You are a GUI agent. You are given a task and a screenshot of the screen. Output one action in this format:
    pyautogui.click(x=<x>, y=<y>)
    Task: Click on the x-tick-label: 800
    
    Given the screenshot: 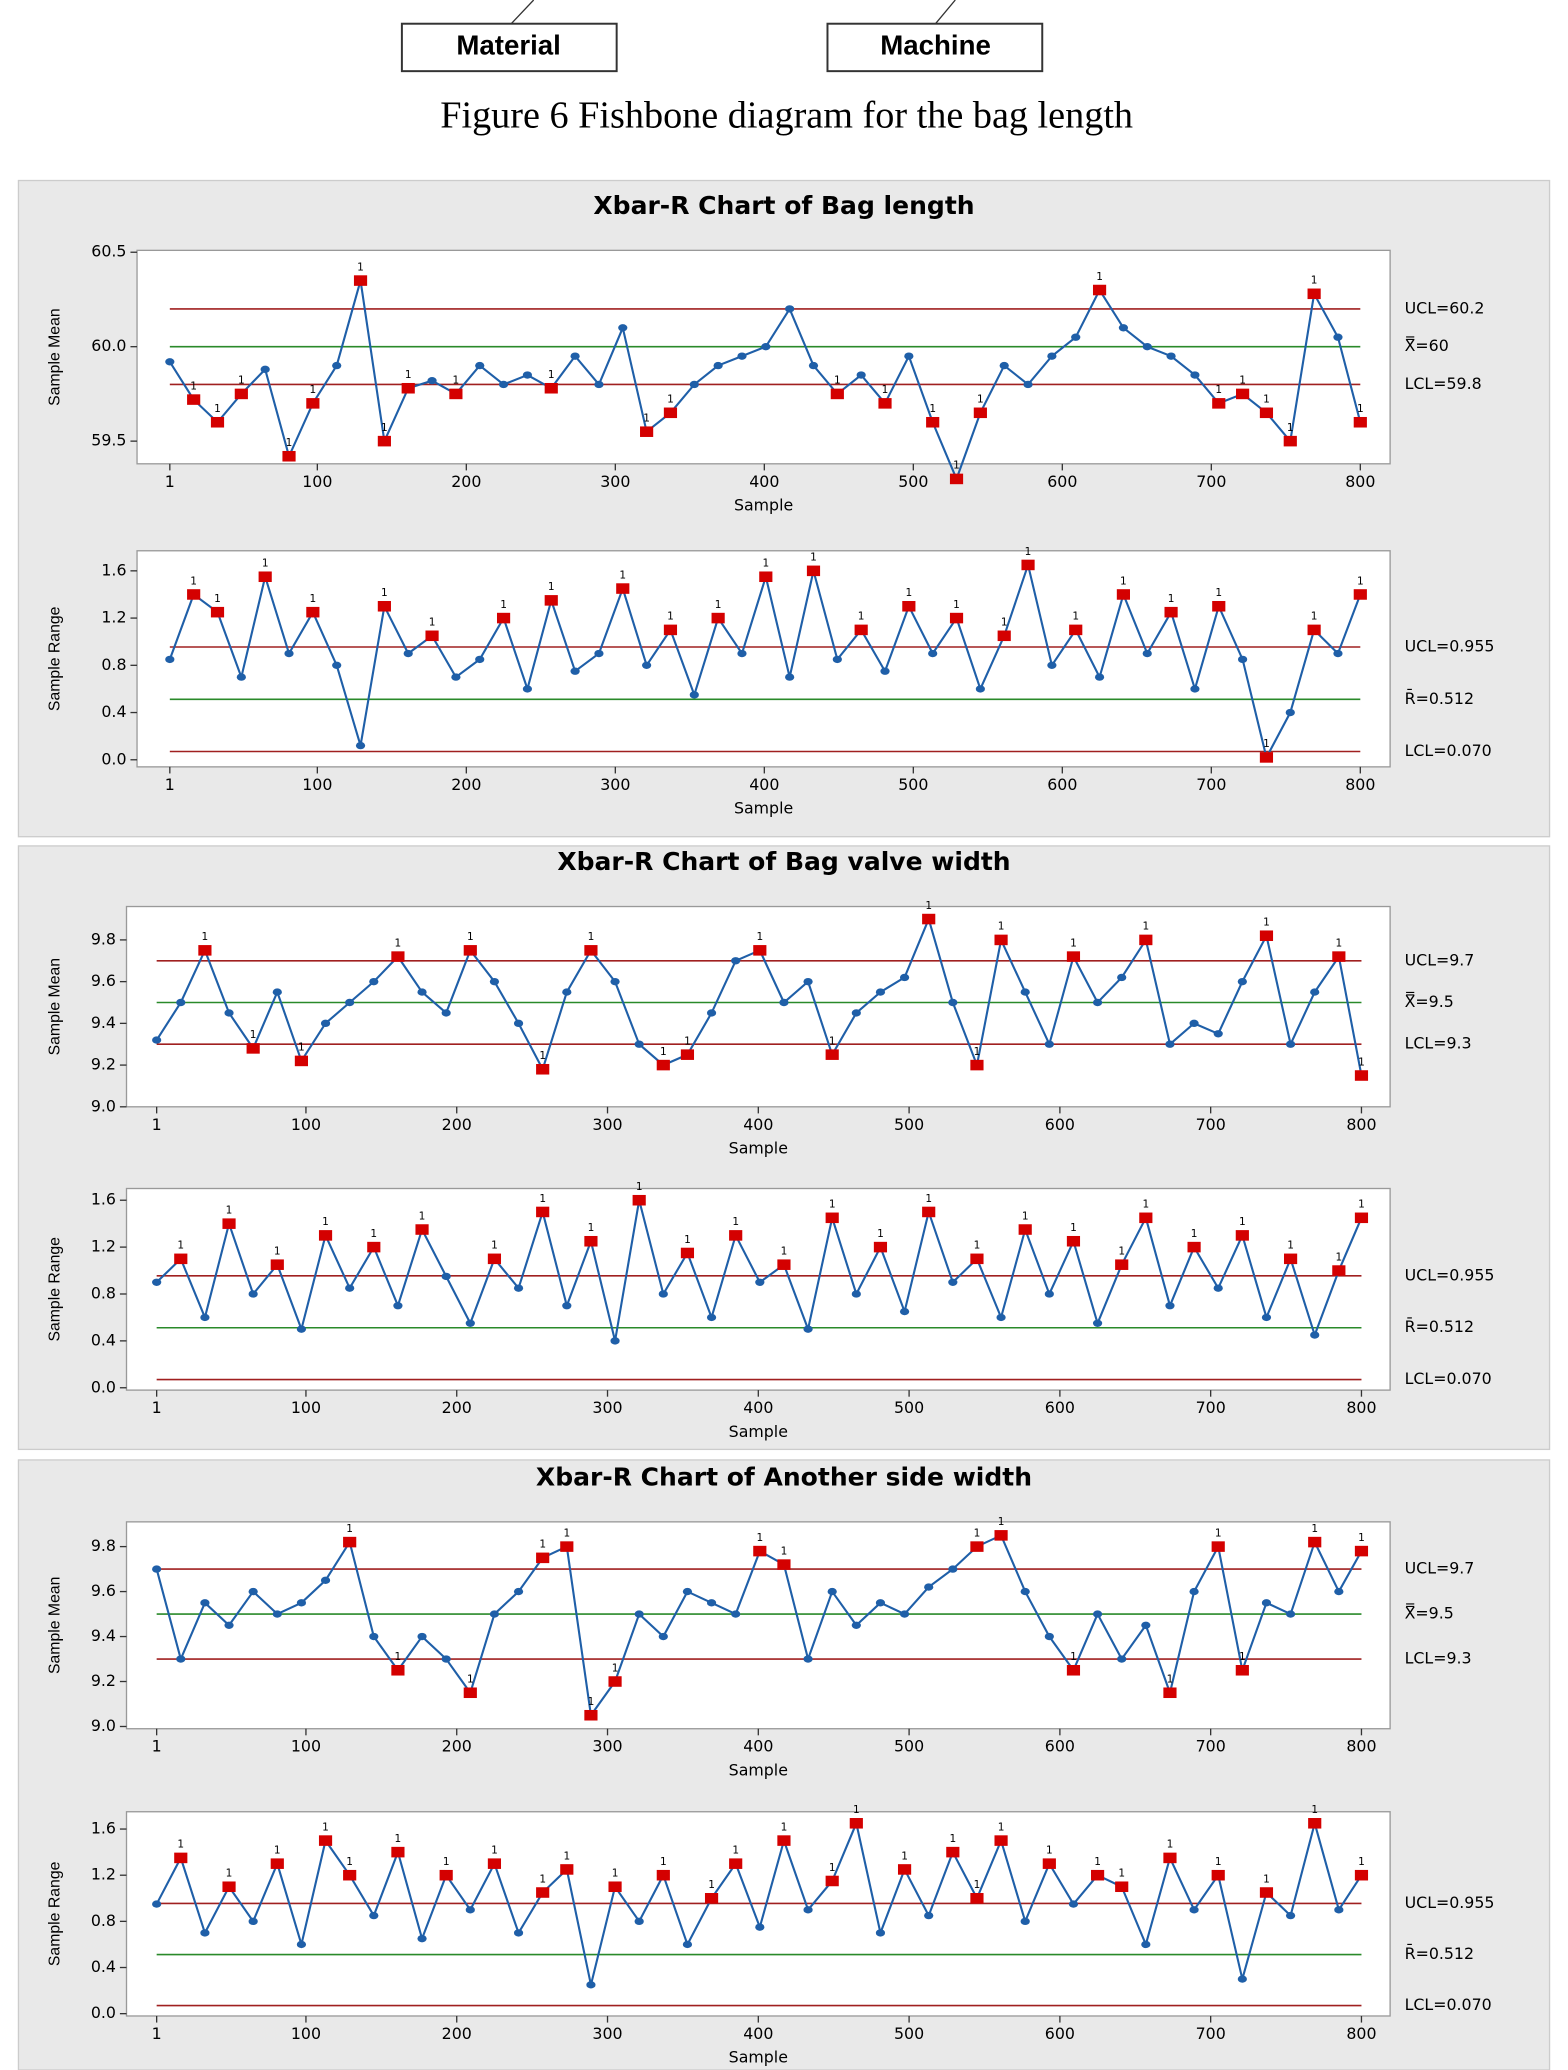 What is the action you would take?
    pyautogui.click(x=1361, y=2033)
    